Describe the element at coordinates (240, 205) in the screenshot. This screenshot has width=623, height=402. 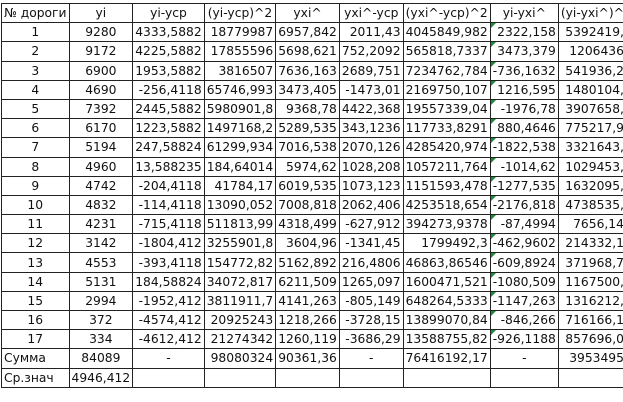
I see `cell: 13090,052` at that location.